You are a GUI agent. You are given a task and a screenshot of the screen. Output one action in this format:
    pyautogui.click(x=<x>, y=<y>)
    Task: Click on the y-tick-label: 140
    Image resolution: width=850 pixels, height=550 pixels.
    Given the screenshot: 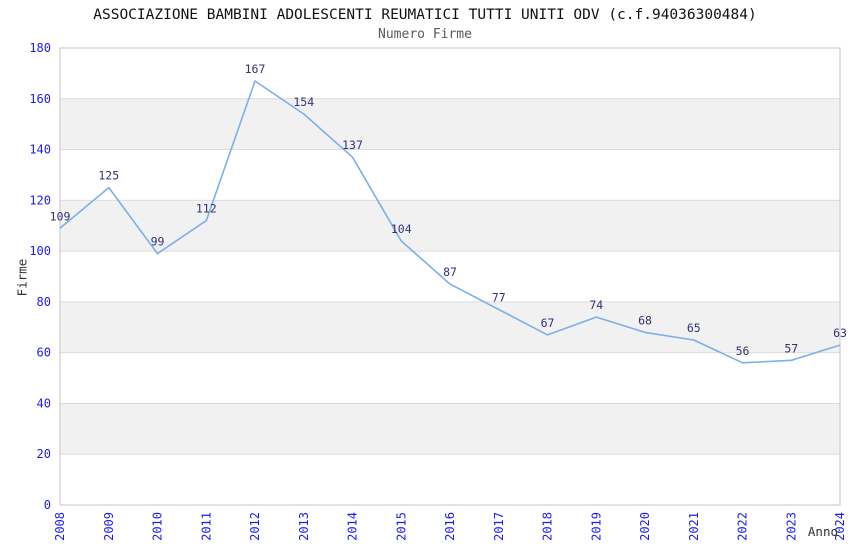 What is the action you would take?
    pyautogui.click(x=40, y=150)
    